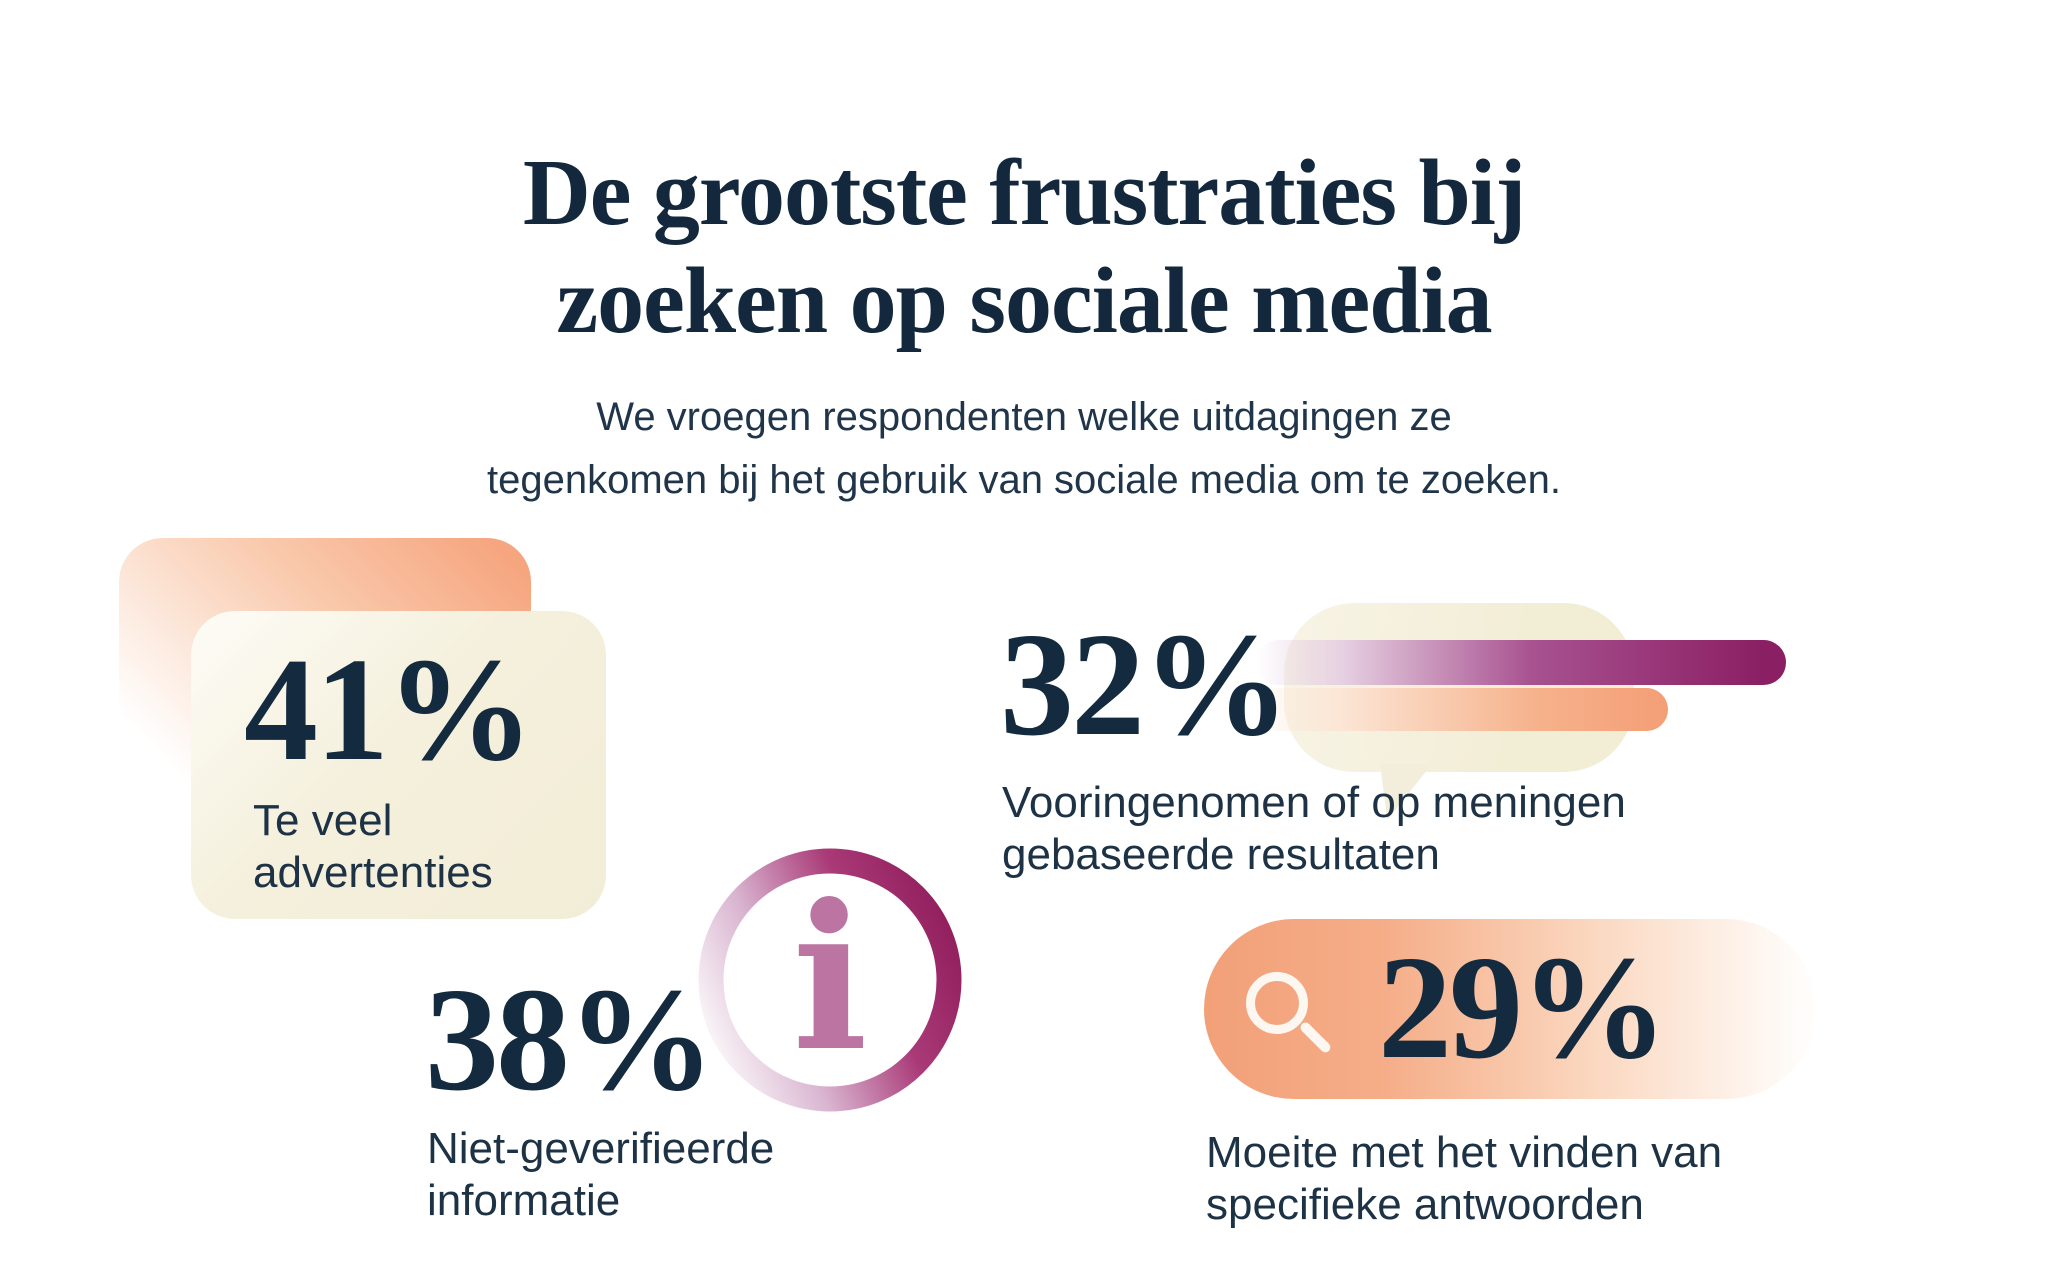  I want to click on stat-label-41: Te veel advertenties, so click(373, 846).